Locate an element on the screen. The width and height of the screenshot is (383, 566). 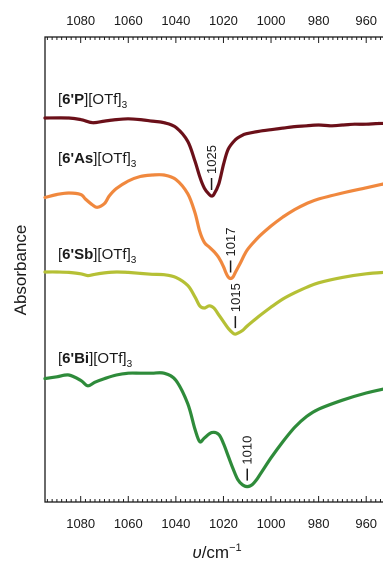
x-axis-unit: /cm is located at coordinates (215, 552).